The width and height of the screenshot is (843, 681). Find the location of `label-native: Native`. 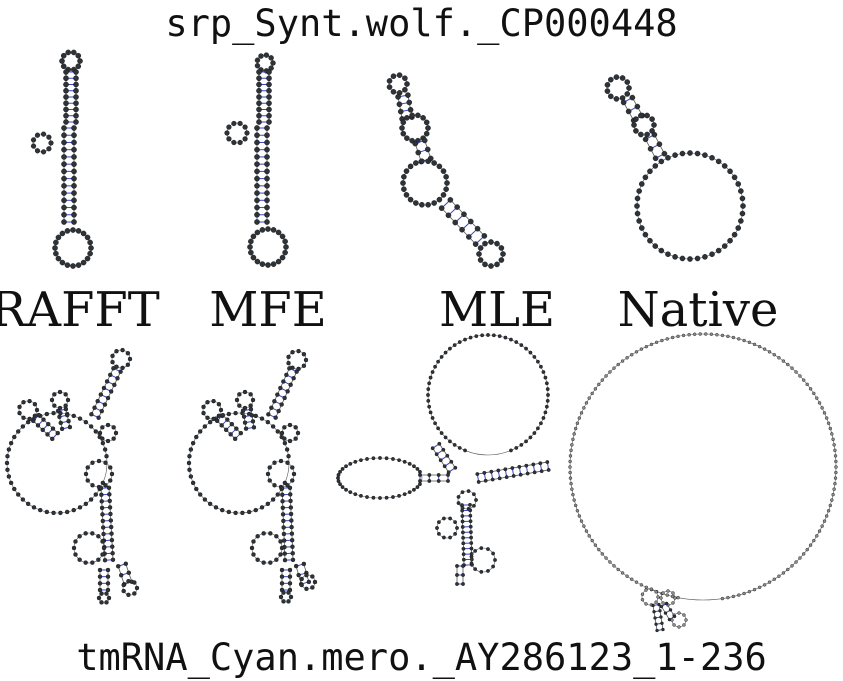

label-native: Native is located at coordinates (698, 310).